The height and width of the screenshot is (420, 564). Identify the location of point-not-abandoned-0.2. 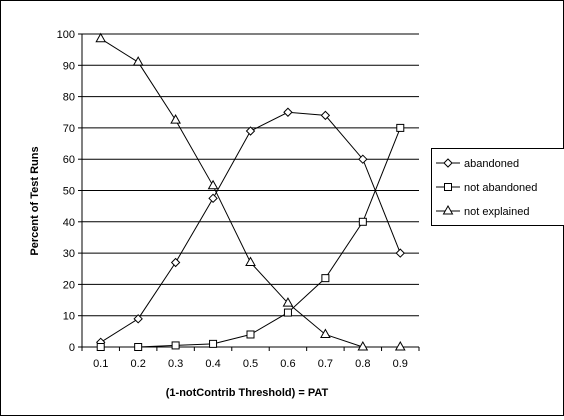
(138, 347).